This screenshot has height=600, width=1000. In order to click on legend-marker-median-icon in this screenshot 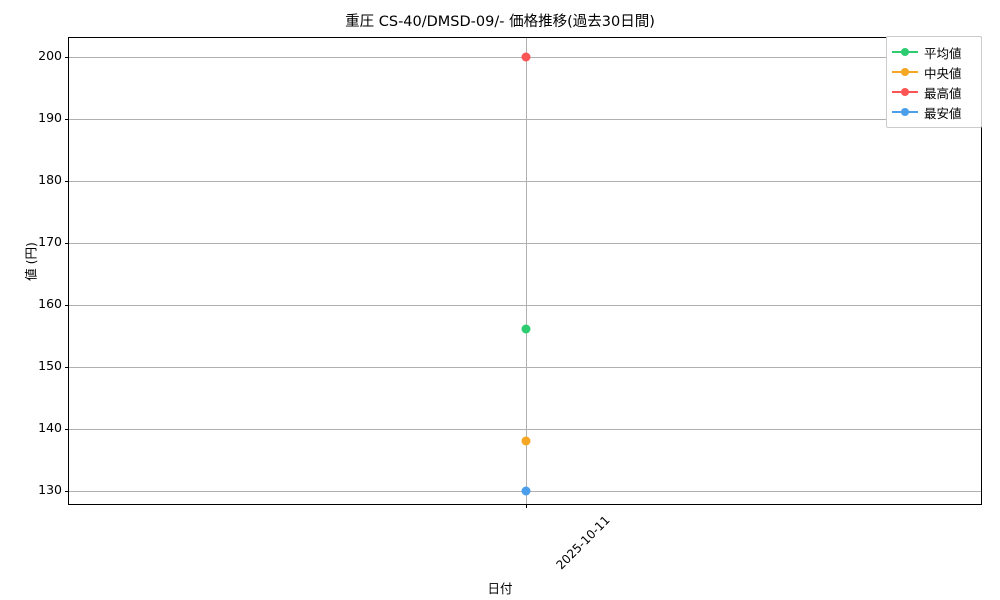, I will do `click(905, 72)`.